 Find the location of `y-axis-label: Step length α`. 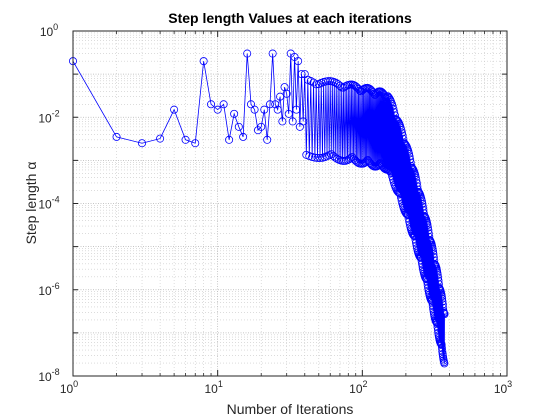

y-axis-label: Step length α is located at coordinates (31, 203).